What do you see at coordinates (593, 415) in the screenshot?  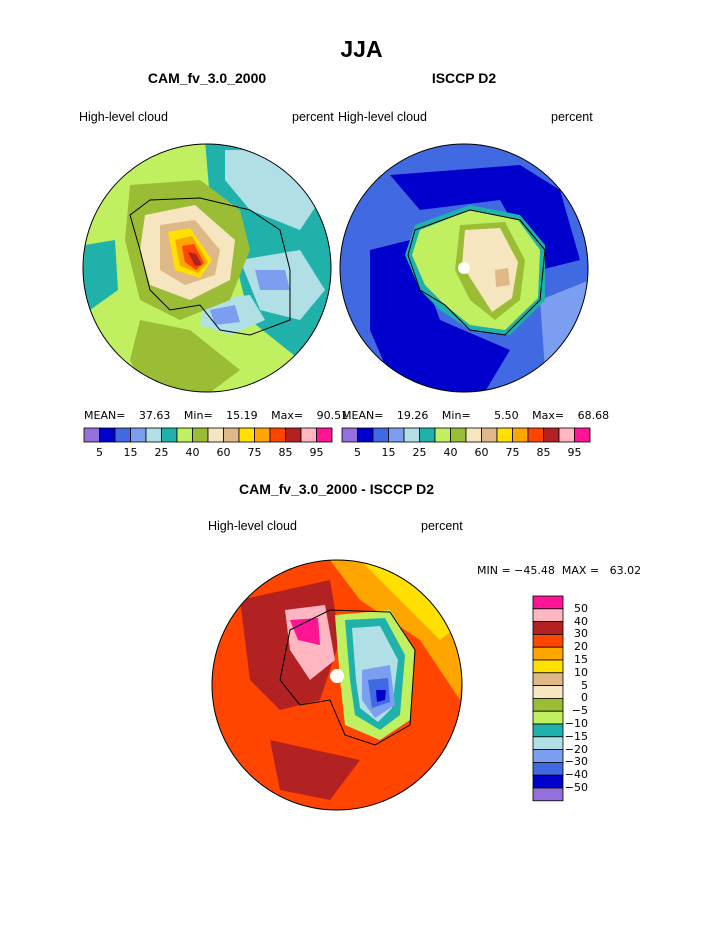 I see `max-value: 68.68` at bounding box center [593, 415].